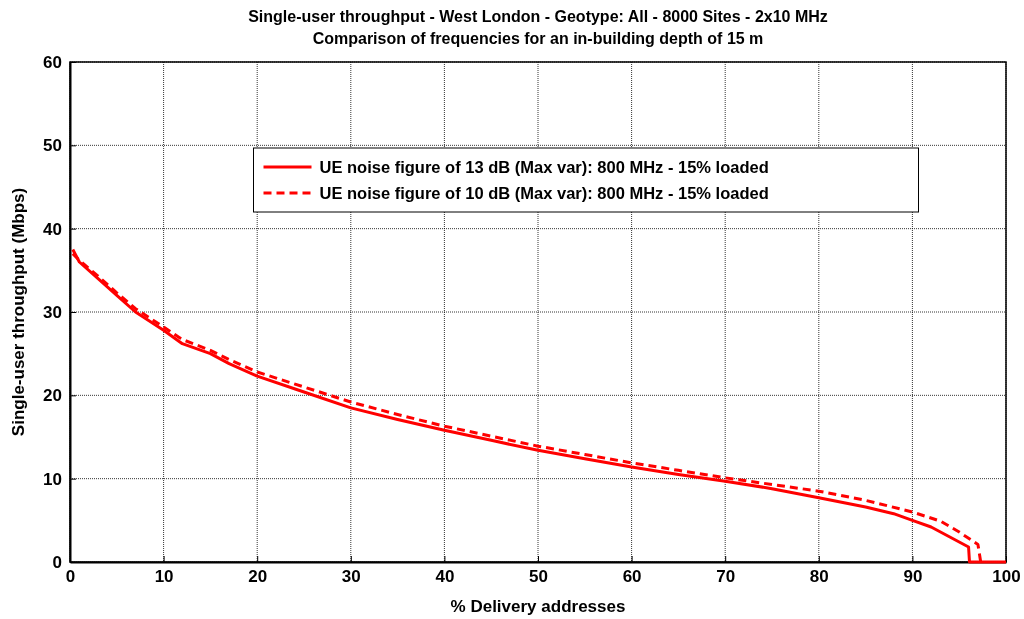  Describe the element at coordinates (445, 577) in the screenshot. I see `x-tick-label: 40` at that location.